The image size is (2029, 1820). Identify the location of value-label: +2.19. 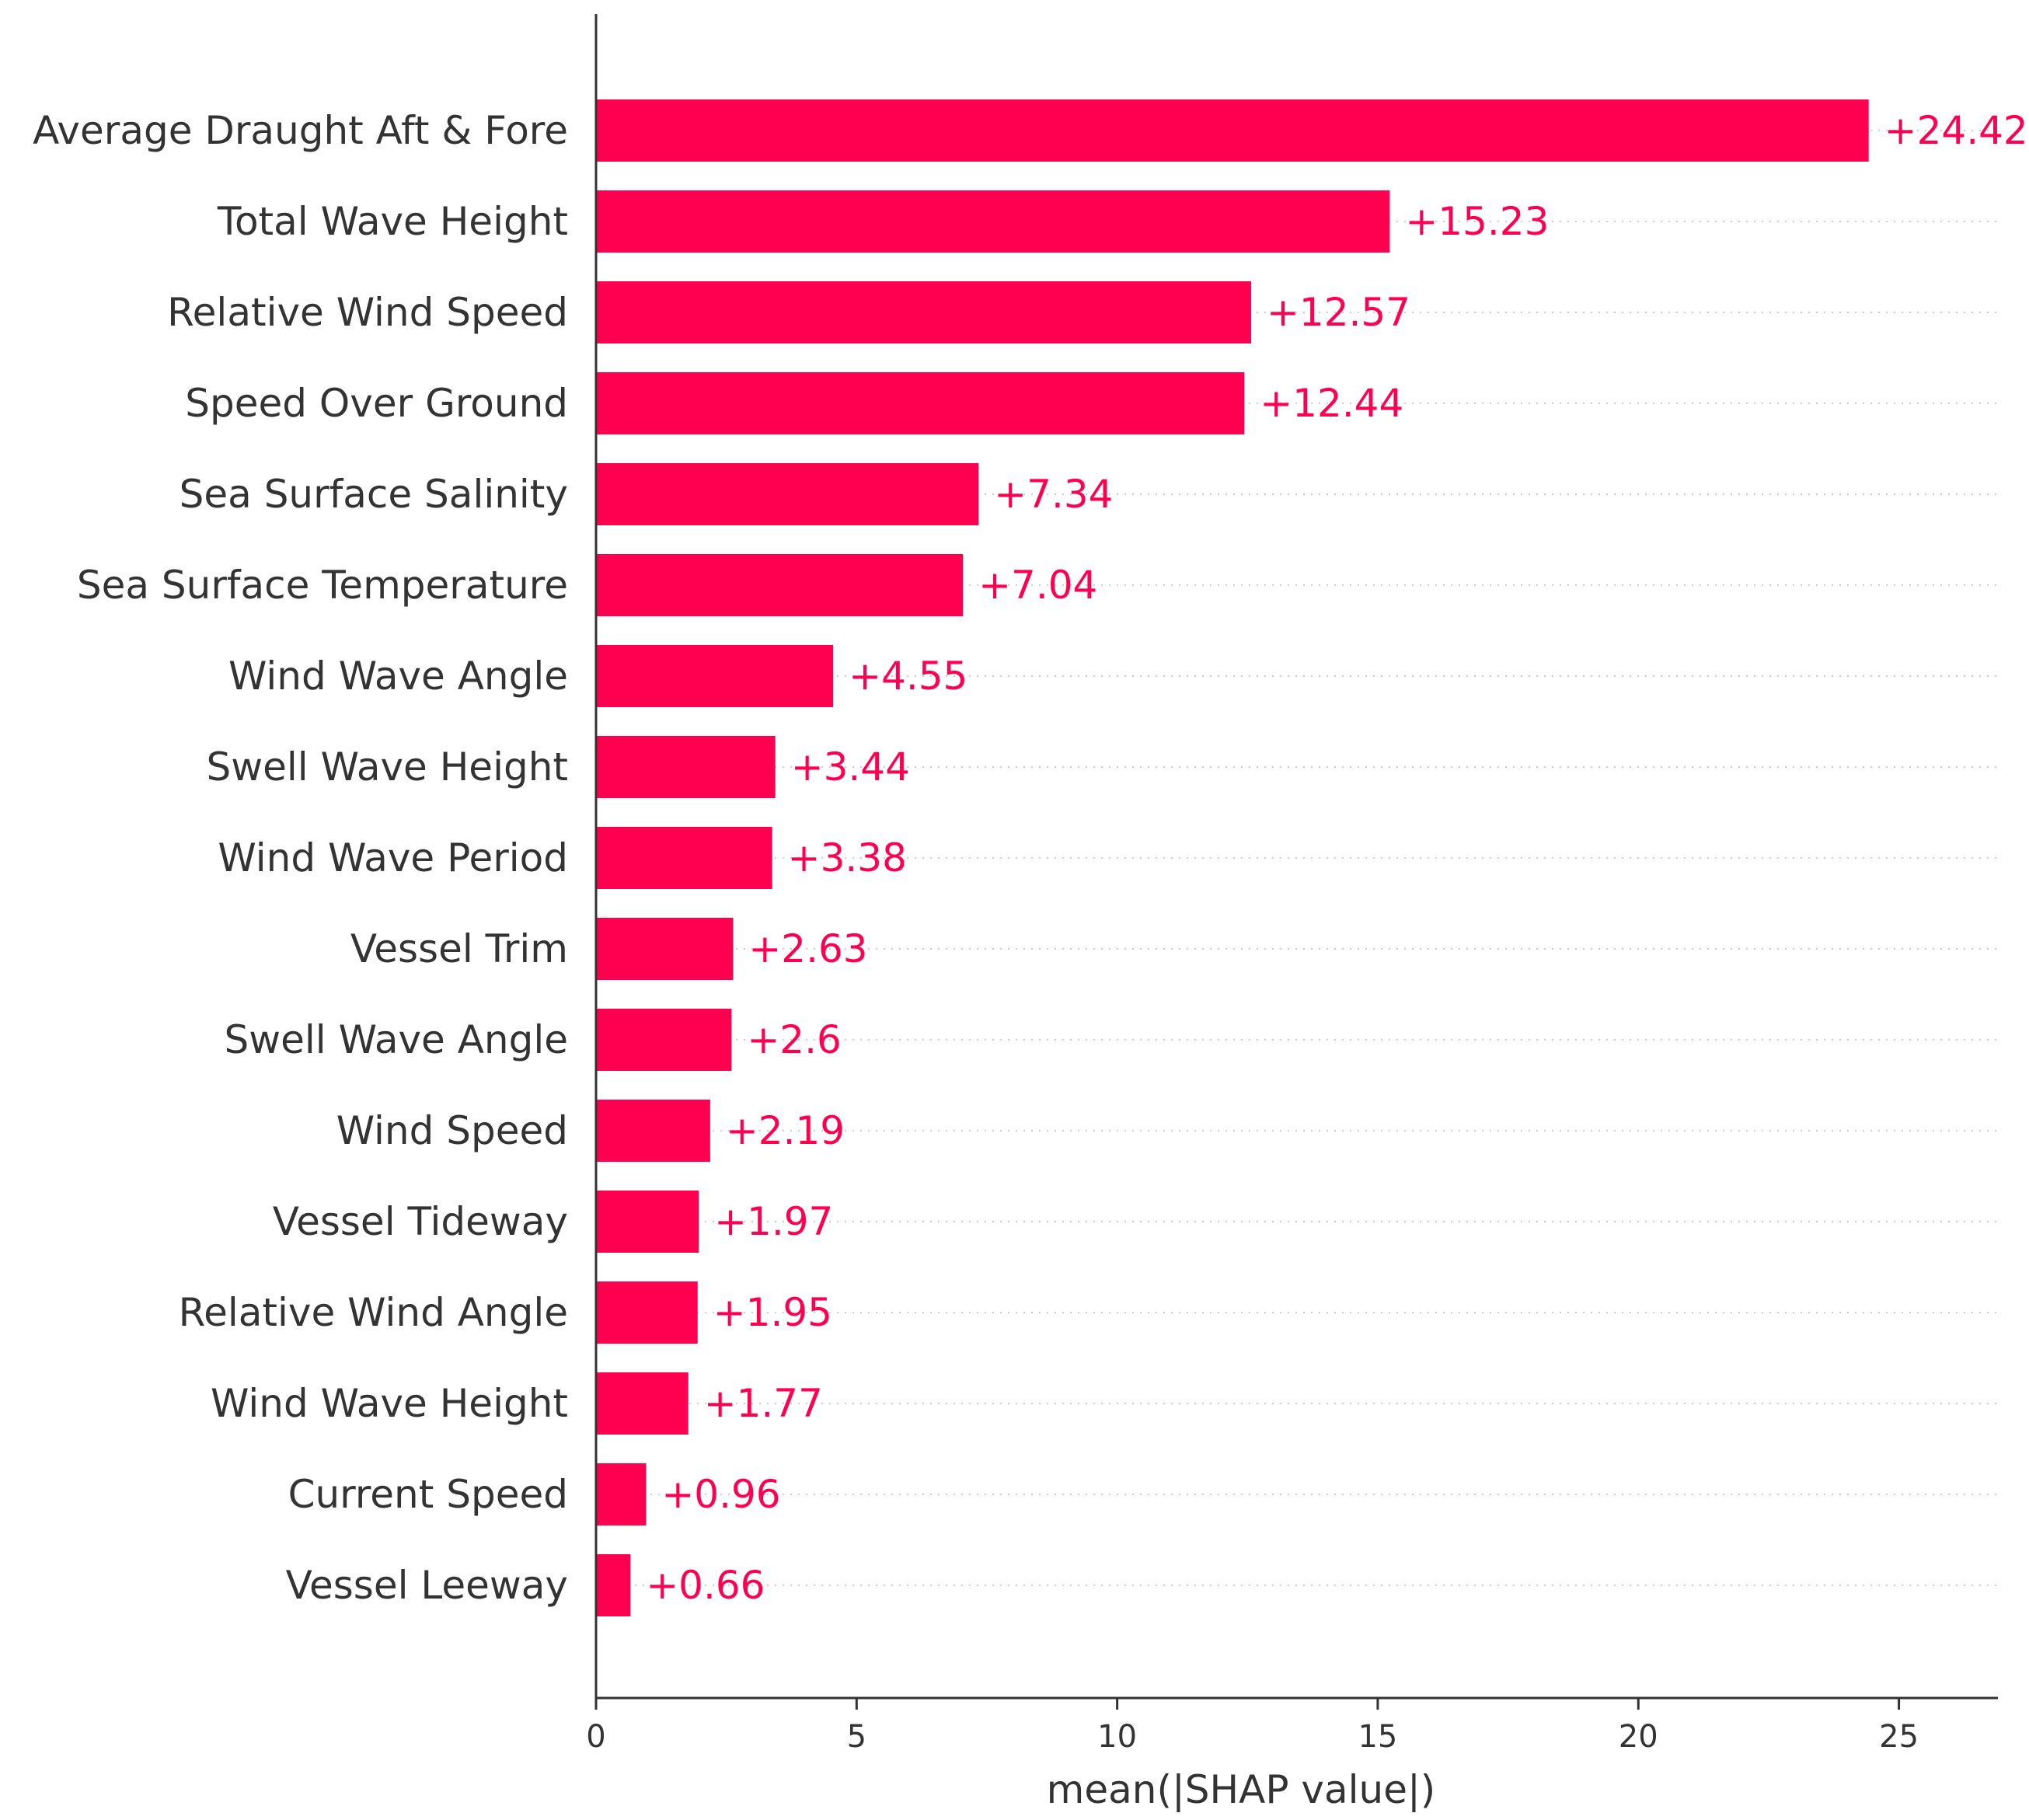
(786, 1130).